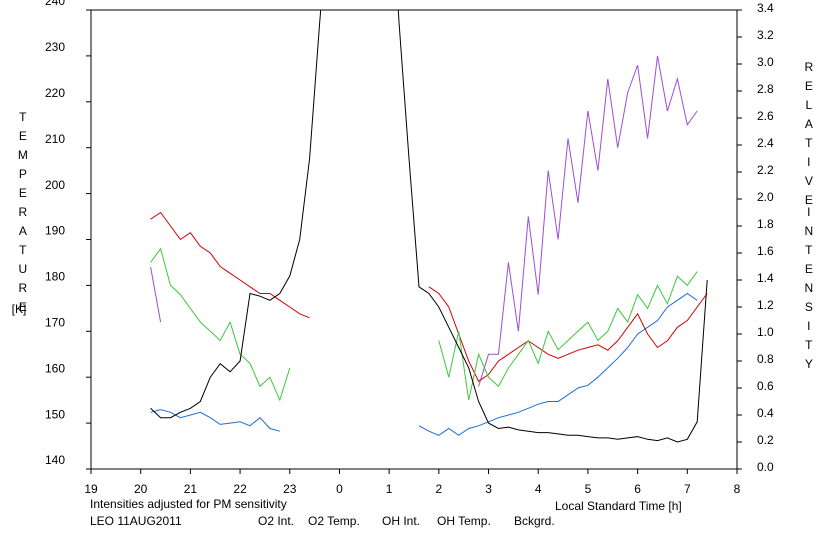 This screenshot has height=535, width=828. I want to click on y2-tick-label: 2.8, so click(765, 89).